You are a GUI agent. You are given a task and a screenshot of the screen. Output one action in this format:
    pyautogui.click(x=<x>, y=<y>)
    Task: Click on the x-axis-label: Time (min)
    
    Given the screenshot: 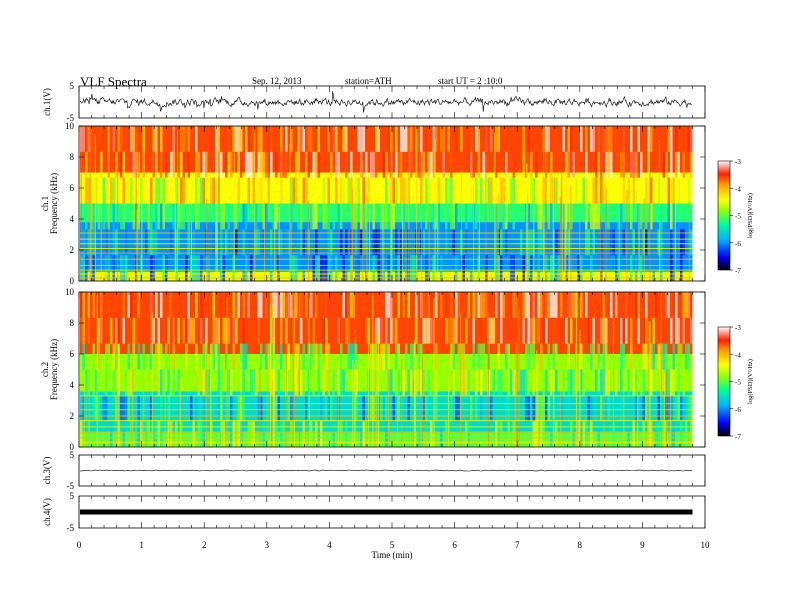 What is the action you would take?
    pyautogui.click(x=392, y=555)
    